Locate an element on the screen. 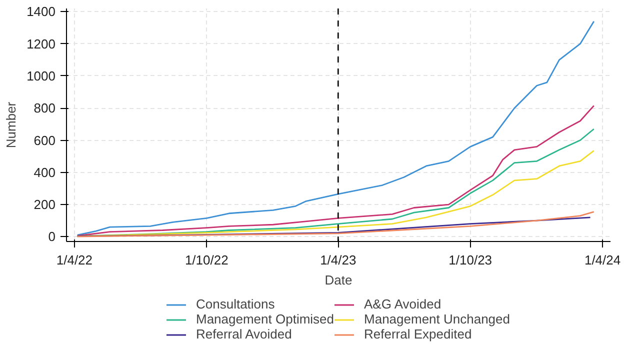 The image size is (630, 352). legend-label: A&G Avoided is located at coordinates (403, 304).